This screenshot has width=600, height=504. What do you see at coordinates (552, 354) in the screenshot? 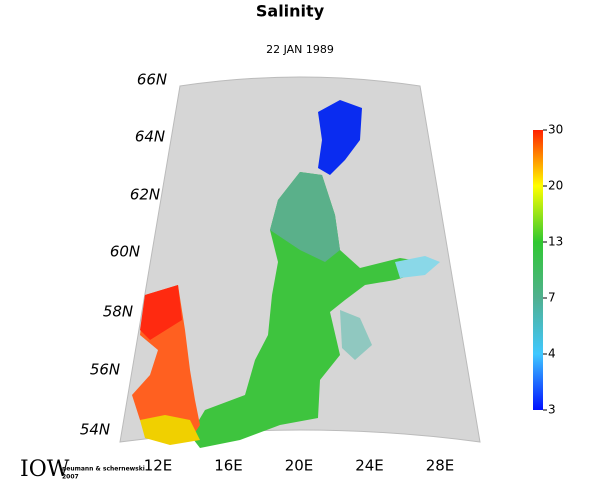
I see `colorbar-tick-label: 4` at bounding box center [552, 354].